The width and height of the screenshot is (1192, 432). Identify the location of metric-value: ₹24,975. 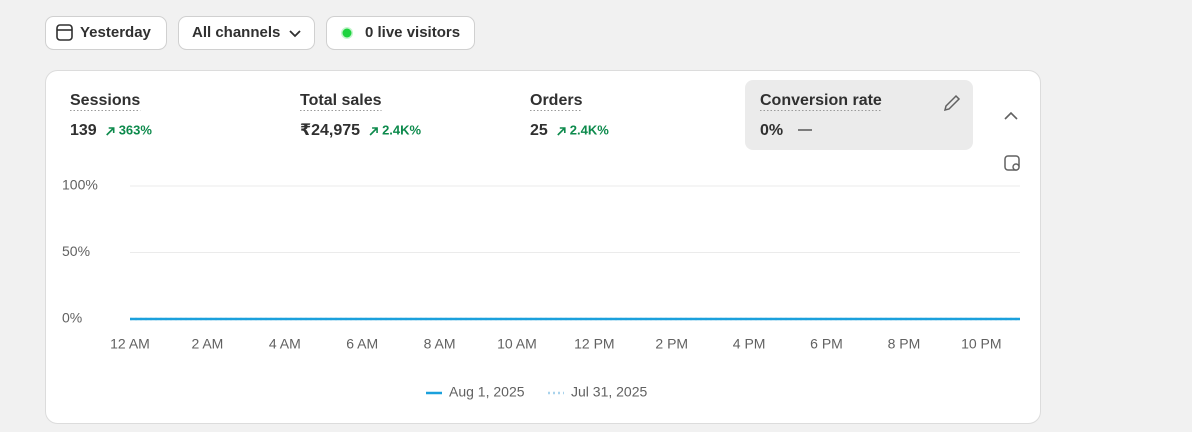
(330, 130).